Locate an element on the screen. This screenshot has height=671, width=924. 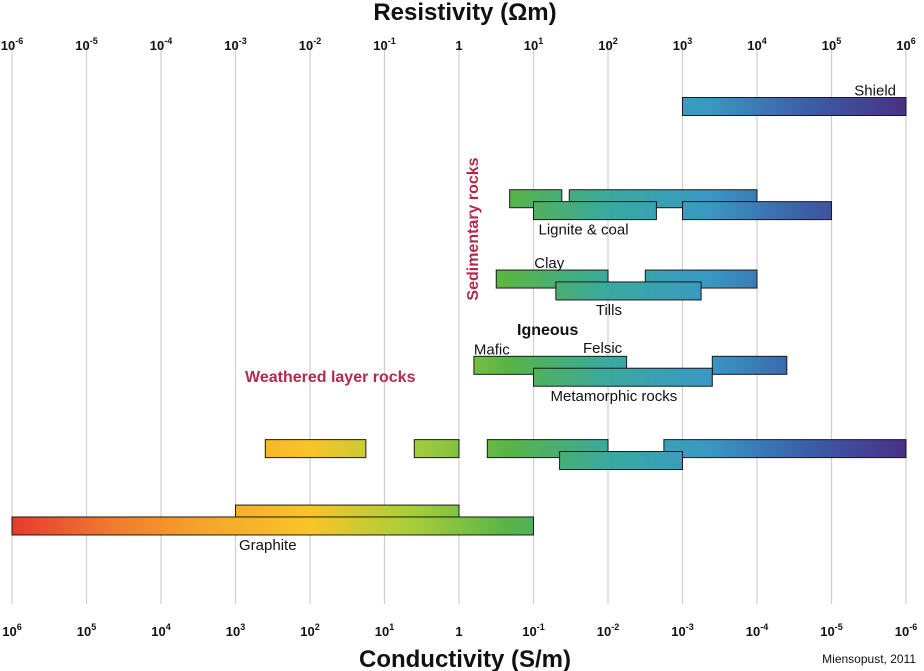
bottom-axis-tick-label: 10⁴ is located at coordinates (160, 630).